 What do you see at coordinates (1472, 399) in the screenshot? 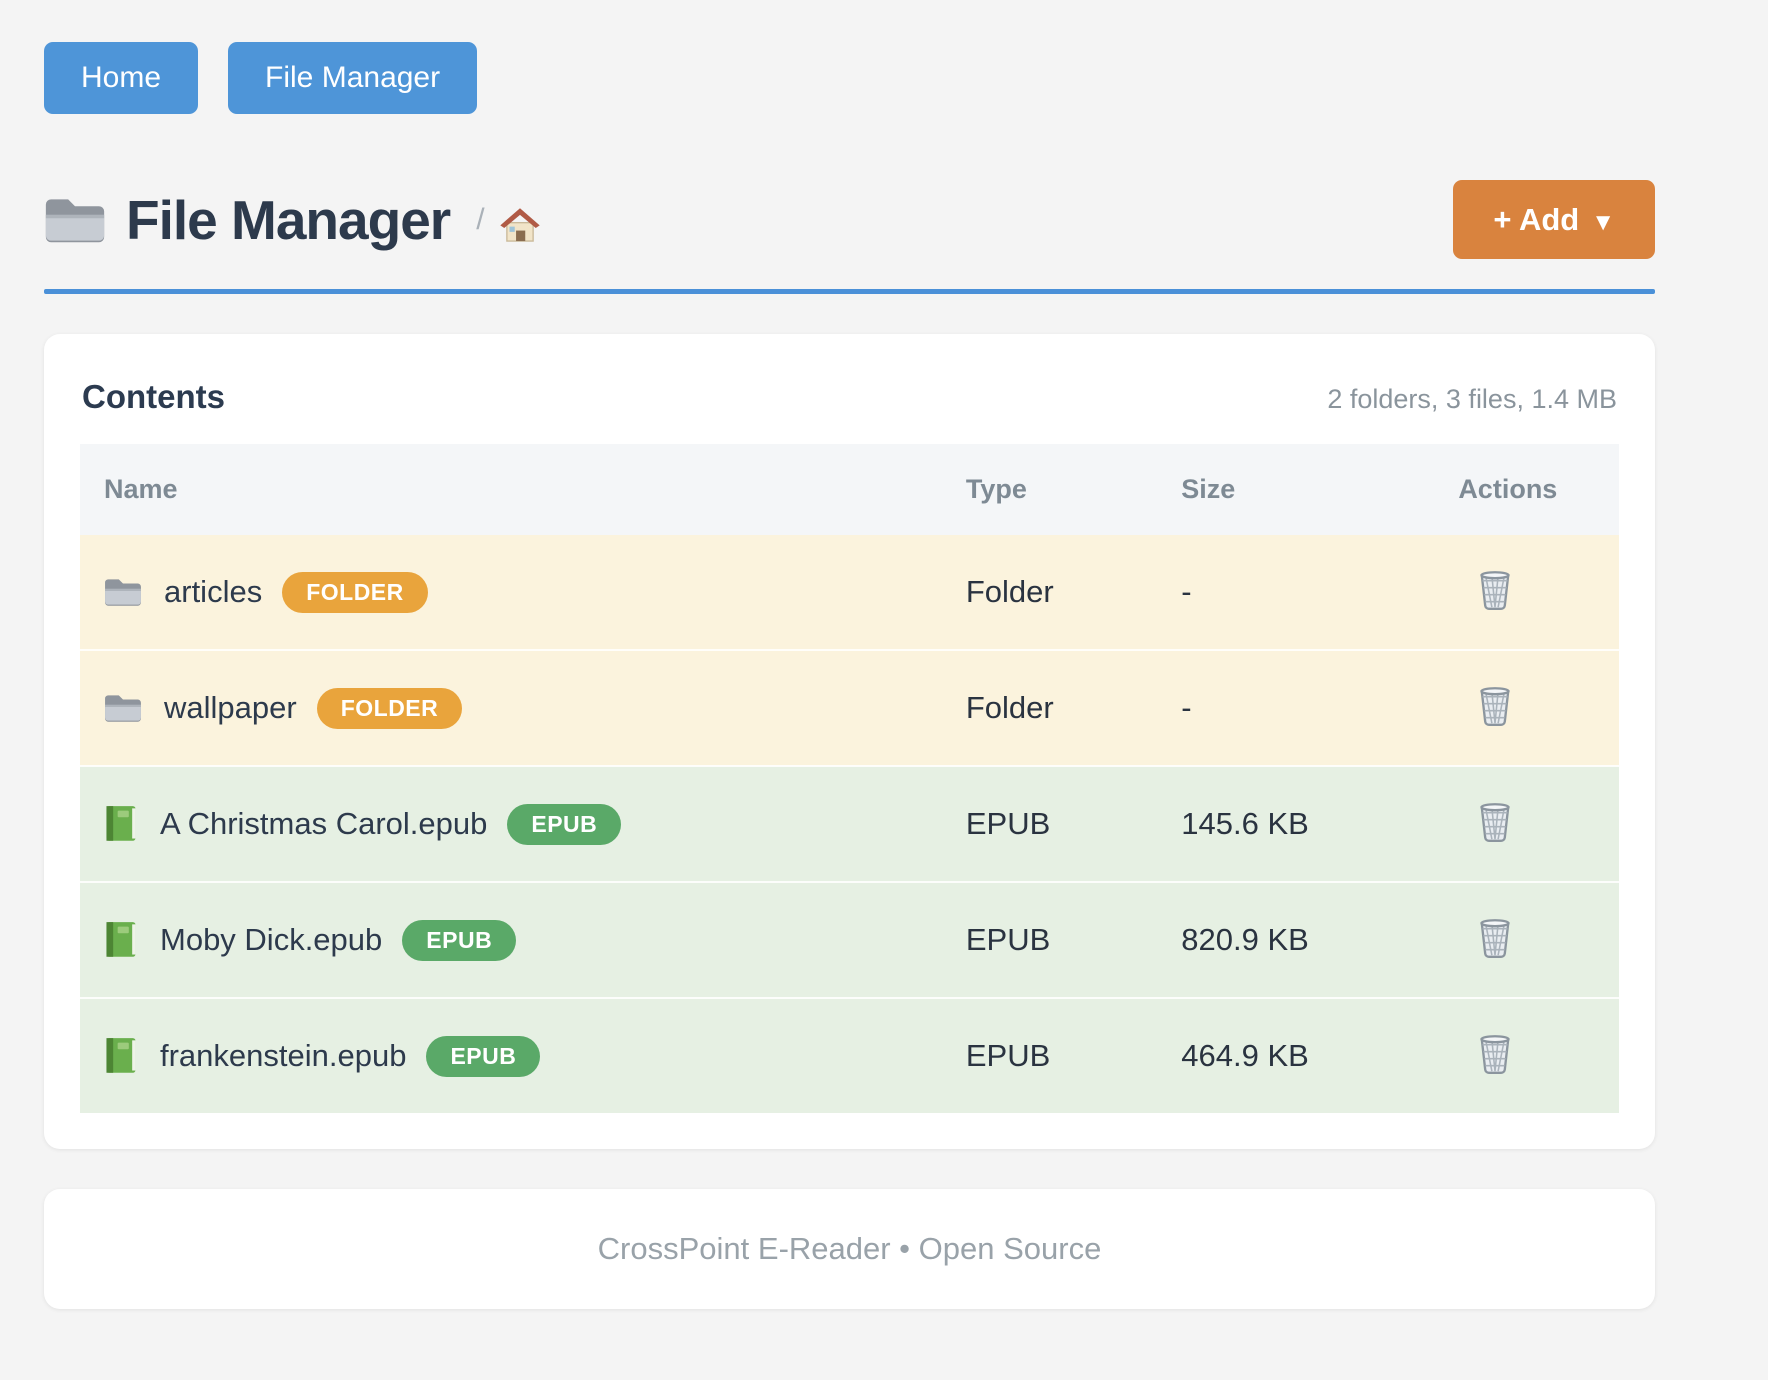
I see `contents-summary: 2 folders, 3 files, 1.4 MB` at bounding box center [1472, 399].